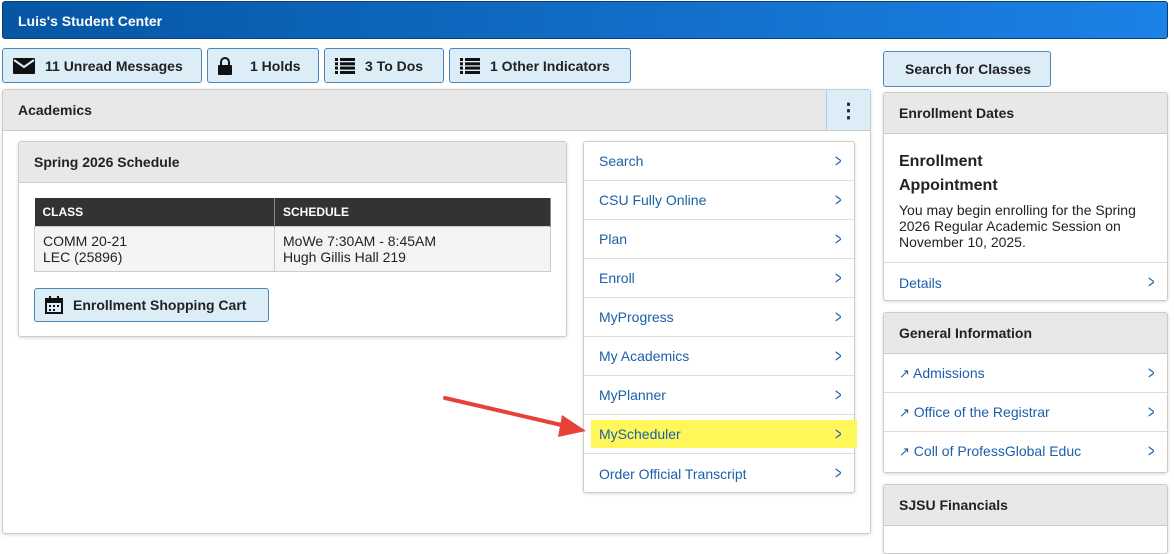  What do you see at coordinates (225, 65) in the screenshot?
I see `lock-icon` at bounding box center [225, 65].